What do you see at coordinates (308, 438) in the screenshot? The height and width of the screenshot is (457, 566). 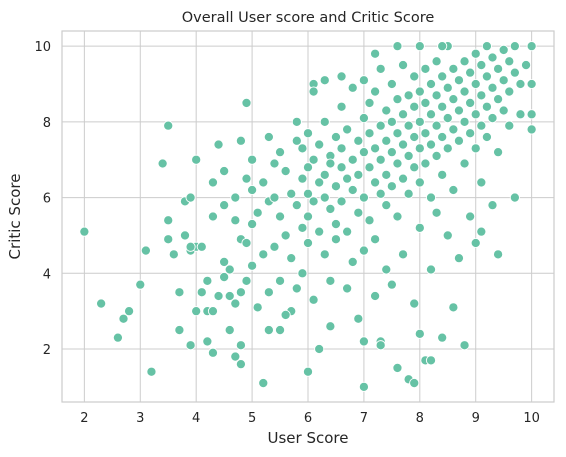 I see `x-axis-label: User Score` at bounding box center [308, 438].